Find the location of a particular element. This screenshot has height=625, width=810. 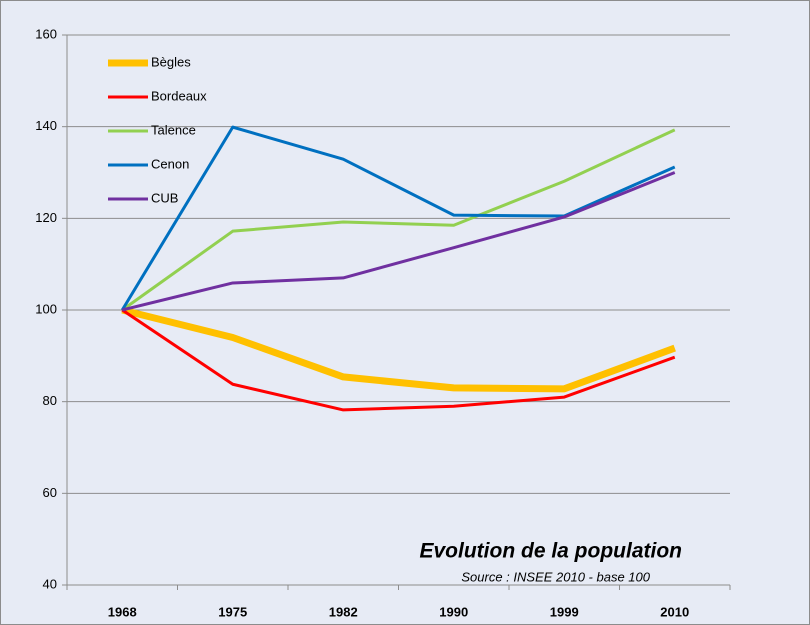

y-tick-label: 160 is located at coordinates (46, 33).